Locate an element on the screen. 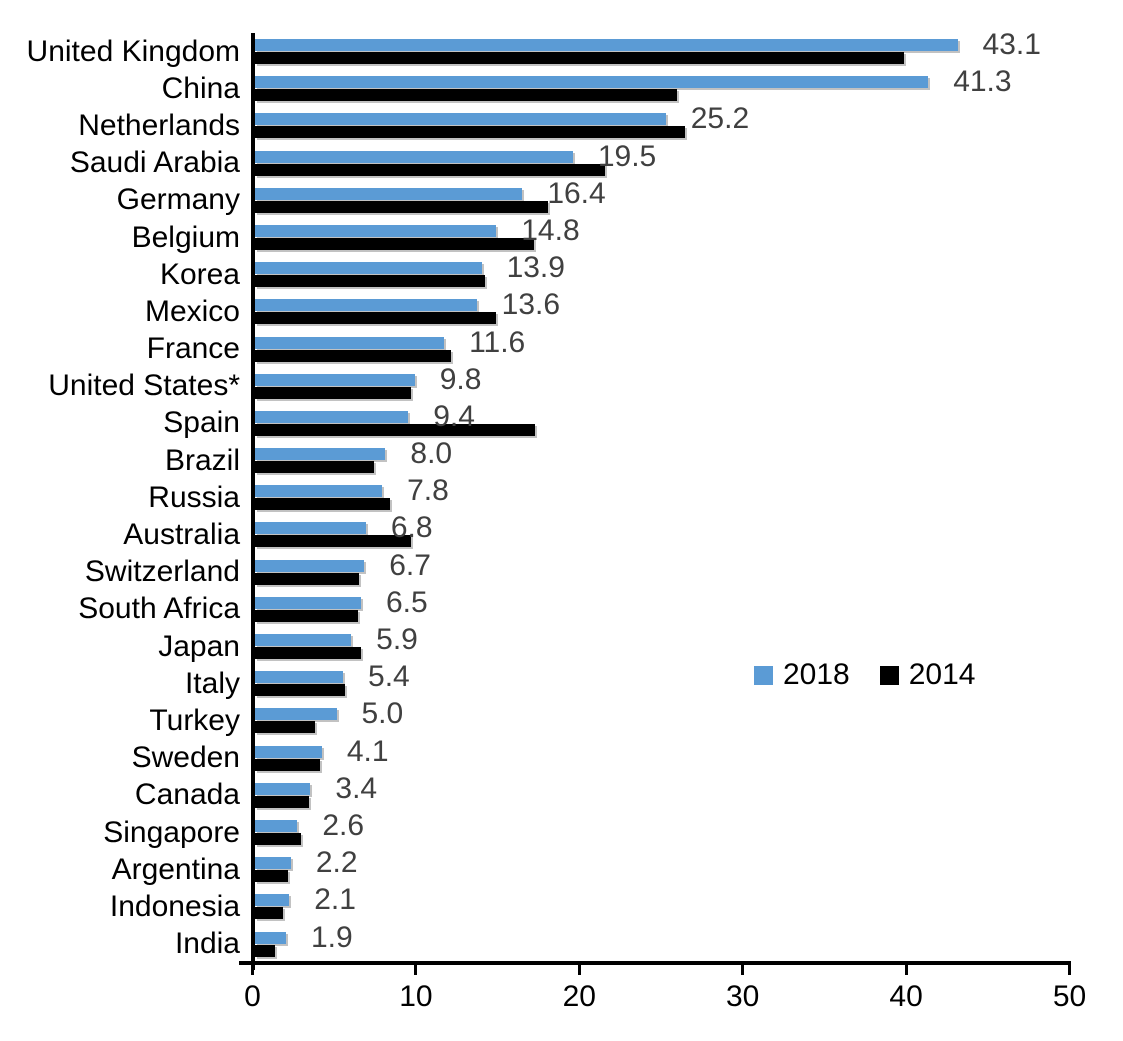 This screenshot has height=1041, width=1123. chart-row: Sweden 4.1 is located at coordinates (561, 756).